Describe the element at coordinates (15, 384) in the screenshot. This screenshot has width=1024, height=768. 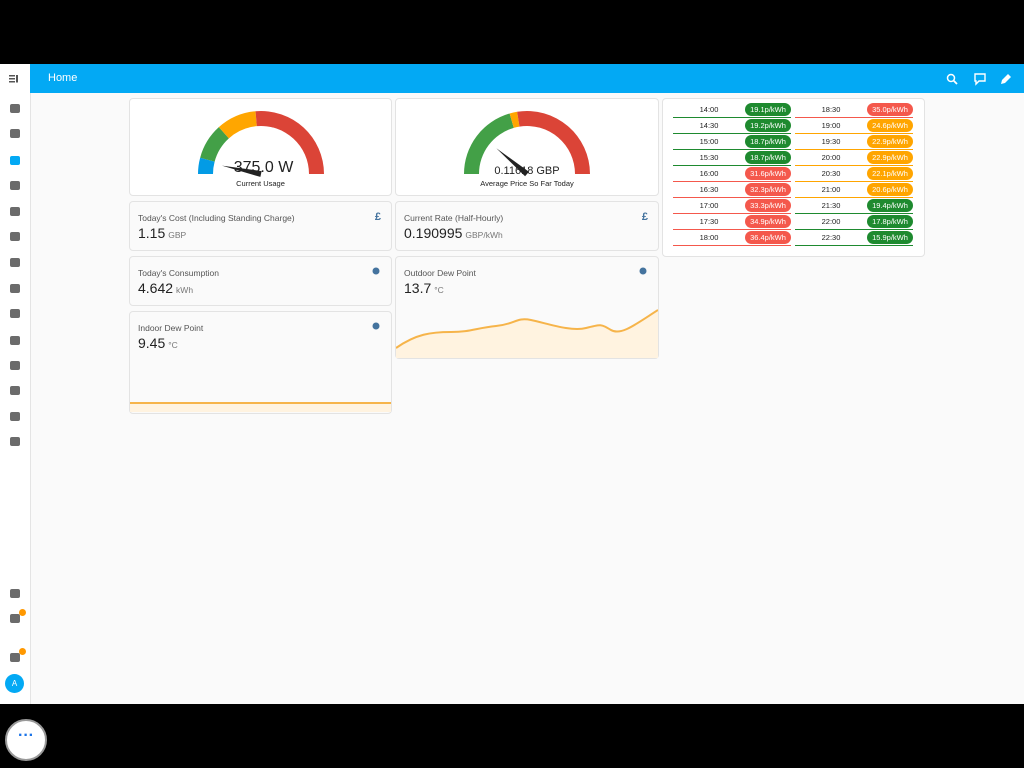
I see `sidebar: A` at that location.